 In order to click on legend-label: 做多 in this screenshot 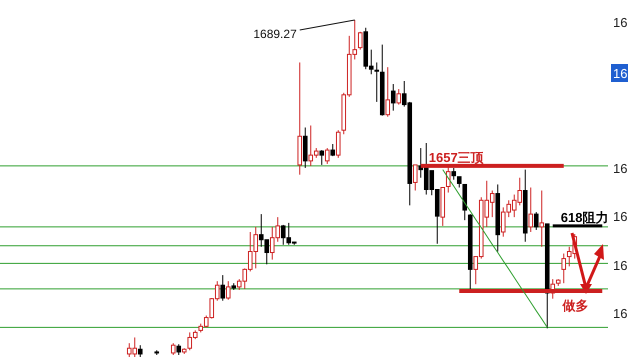, I will do `click(574, 305)`.